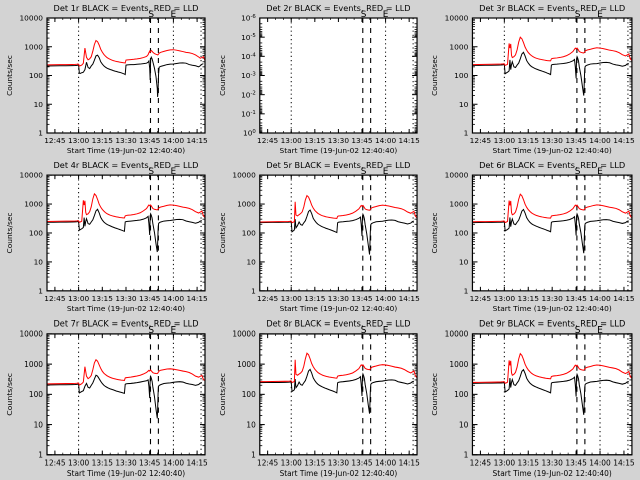 The height and width of the screenshot is (480, 640). I want to click on panel-title: Det 9r BLACK = Events, RED = LLD, so click(552, 323).